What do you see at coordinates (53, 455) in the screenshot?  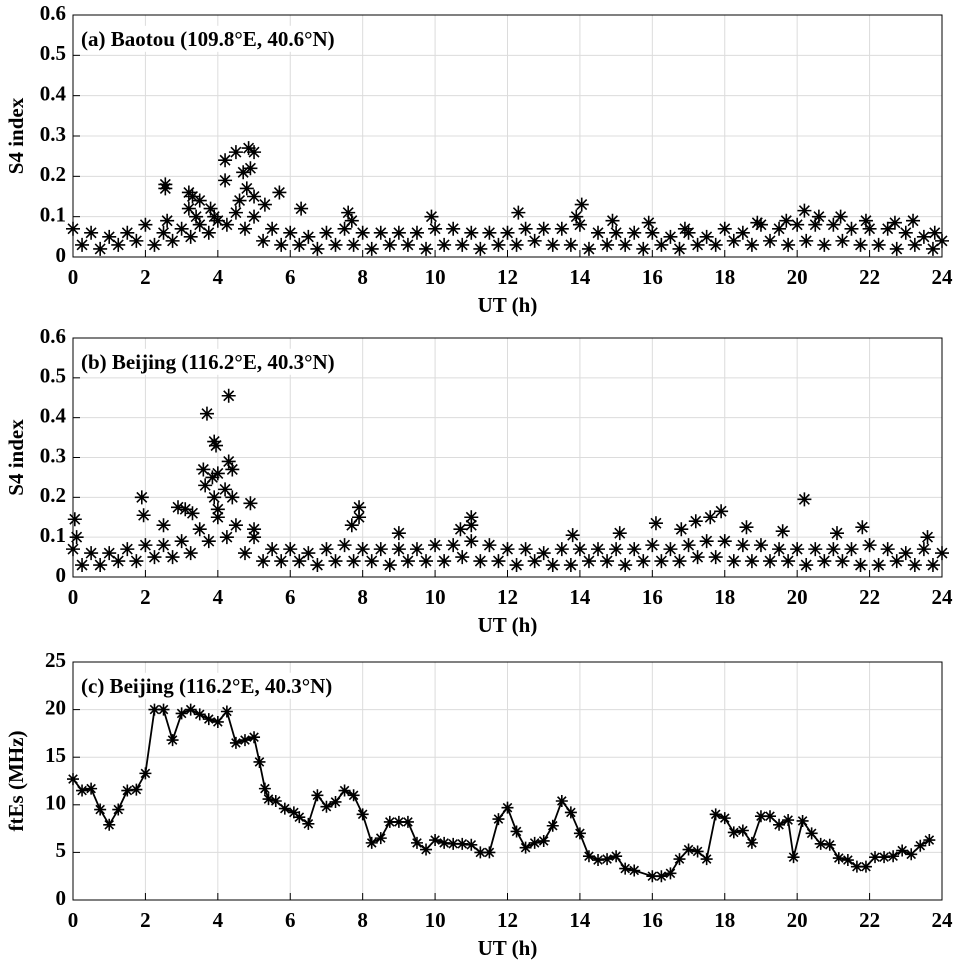 I see `y-tick-label: 0.3` at bounding box center [53, 455].